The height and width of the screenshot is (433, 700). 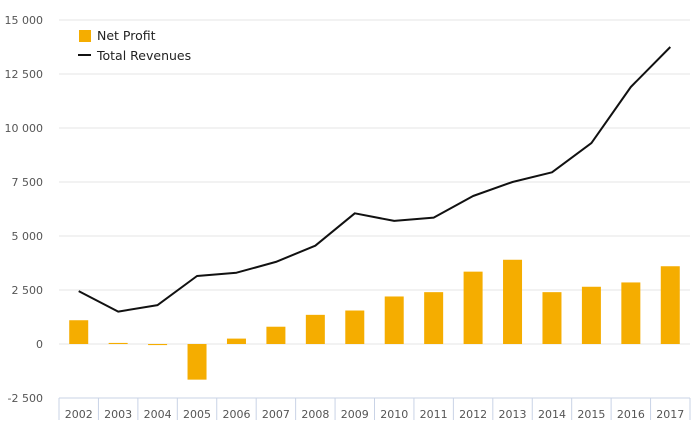 What do you see at coordinates (315, 414) in the screenshot?
I see `x-tick-label: 2008` at bounding box center [315, 414].